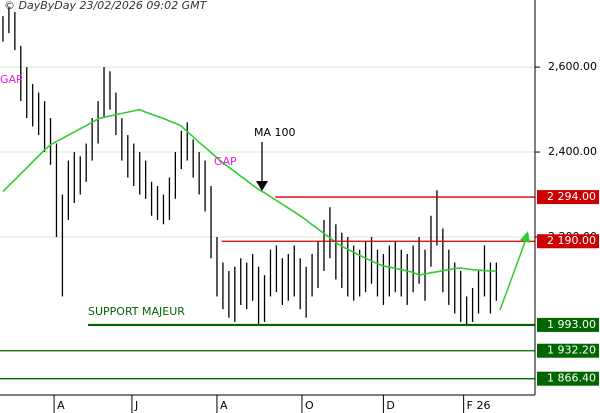 This screenshot has height=413, width=600. I want to click on ma-arrowhead, so click(262, 186).